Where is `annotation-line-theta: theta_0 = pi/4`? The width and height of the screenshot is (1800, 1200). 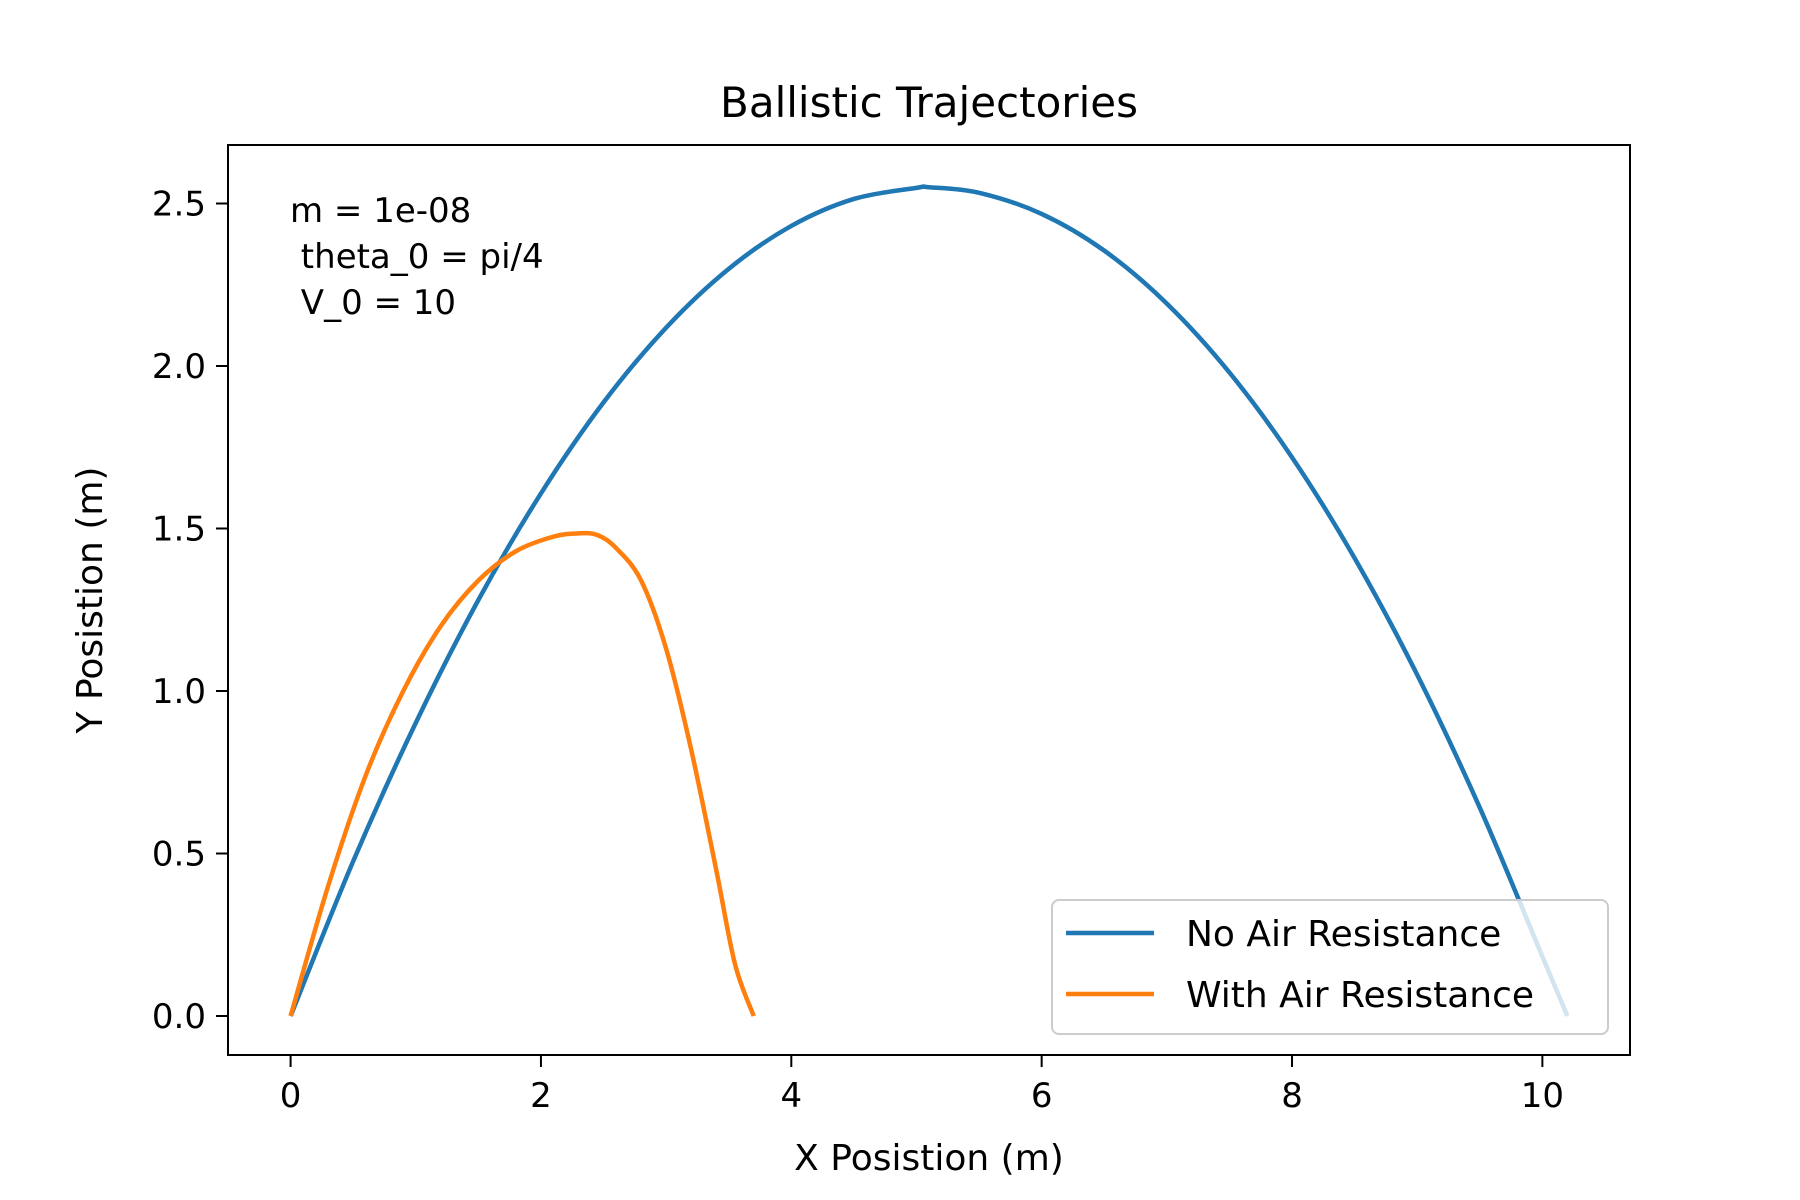
annotation-line-theta: theta_0 = pi/4 is located at coordinates (417, 257).